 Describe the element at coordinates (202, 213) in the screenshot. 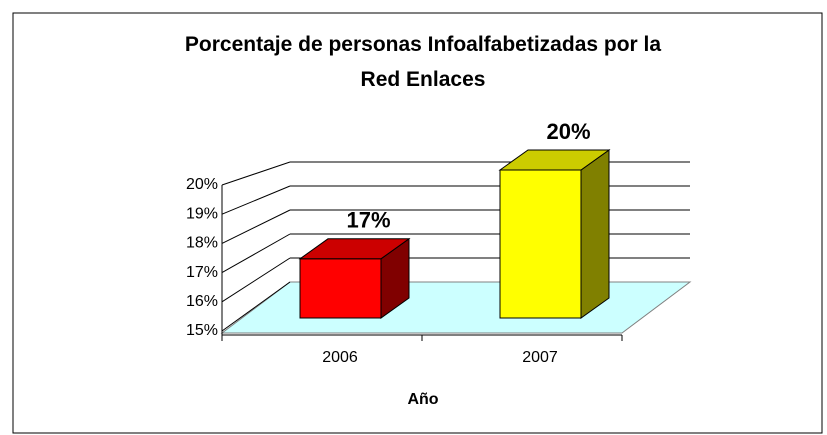

I see `y-tick-label: 19%` at that location.